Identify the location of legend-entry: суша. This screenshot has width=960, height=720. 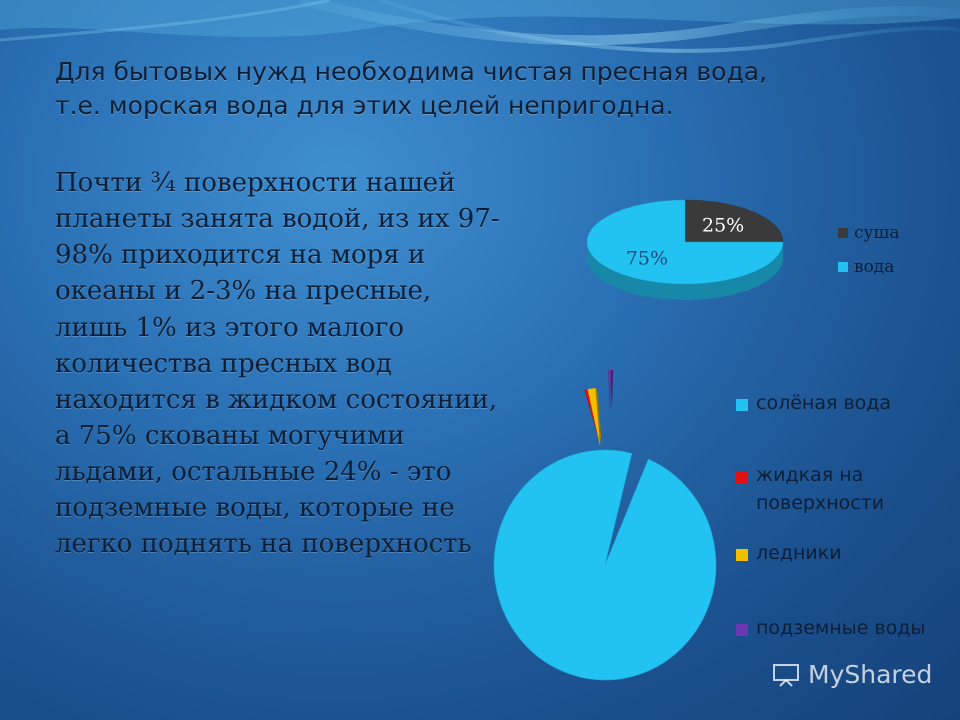
(868, 233).